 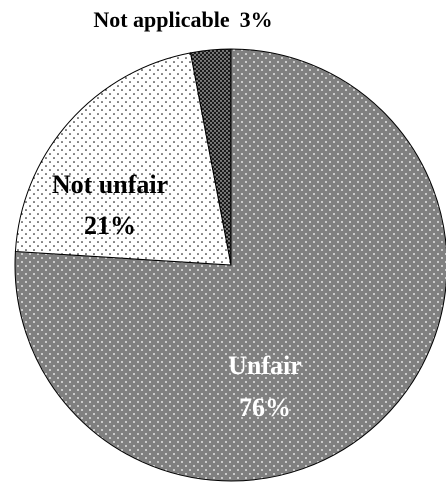 What do you see at coordinates (110, 225) in the screenshot?
I see `value-label: 21%` at bounding box center [110, 225].